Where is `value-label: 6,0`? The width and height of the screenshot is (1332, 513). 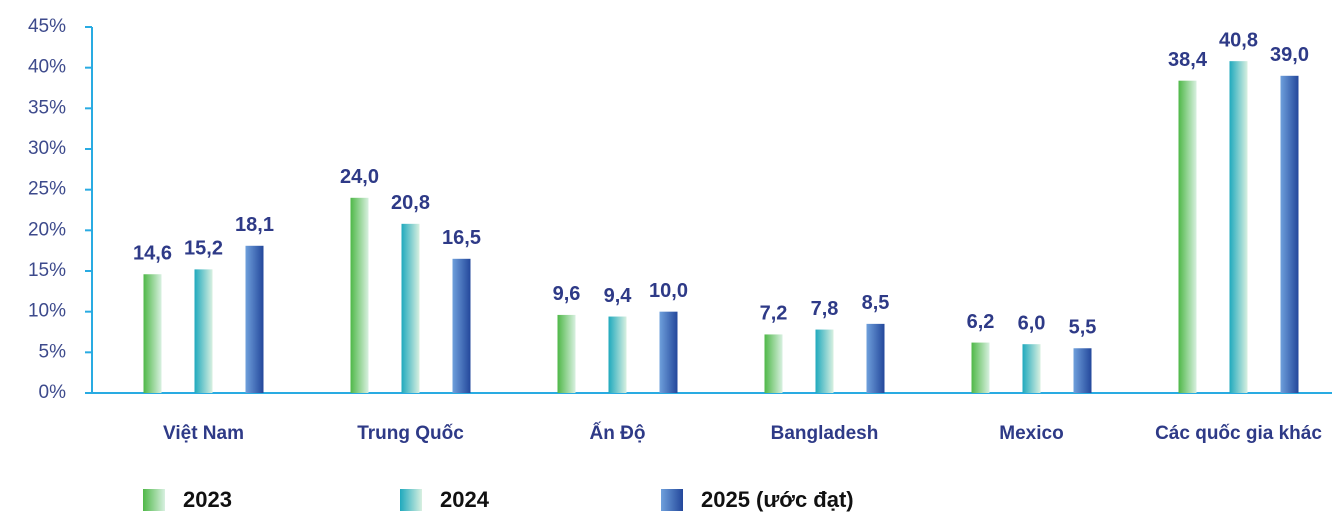 value-label: 6,0 is located at coordinates (1032, 323).